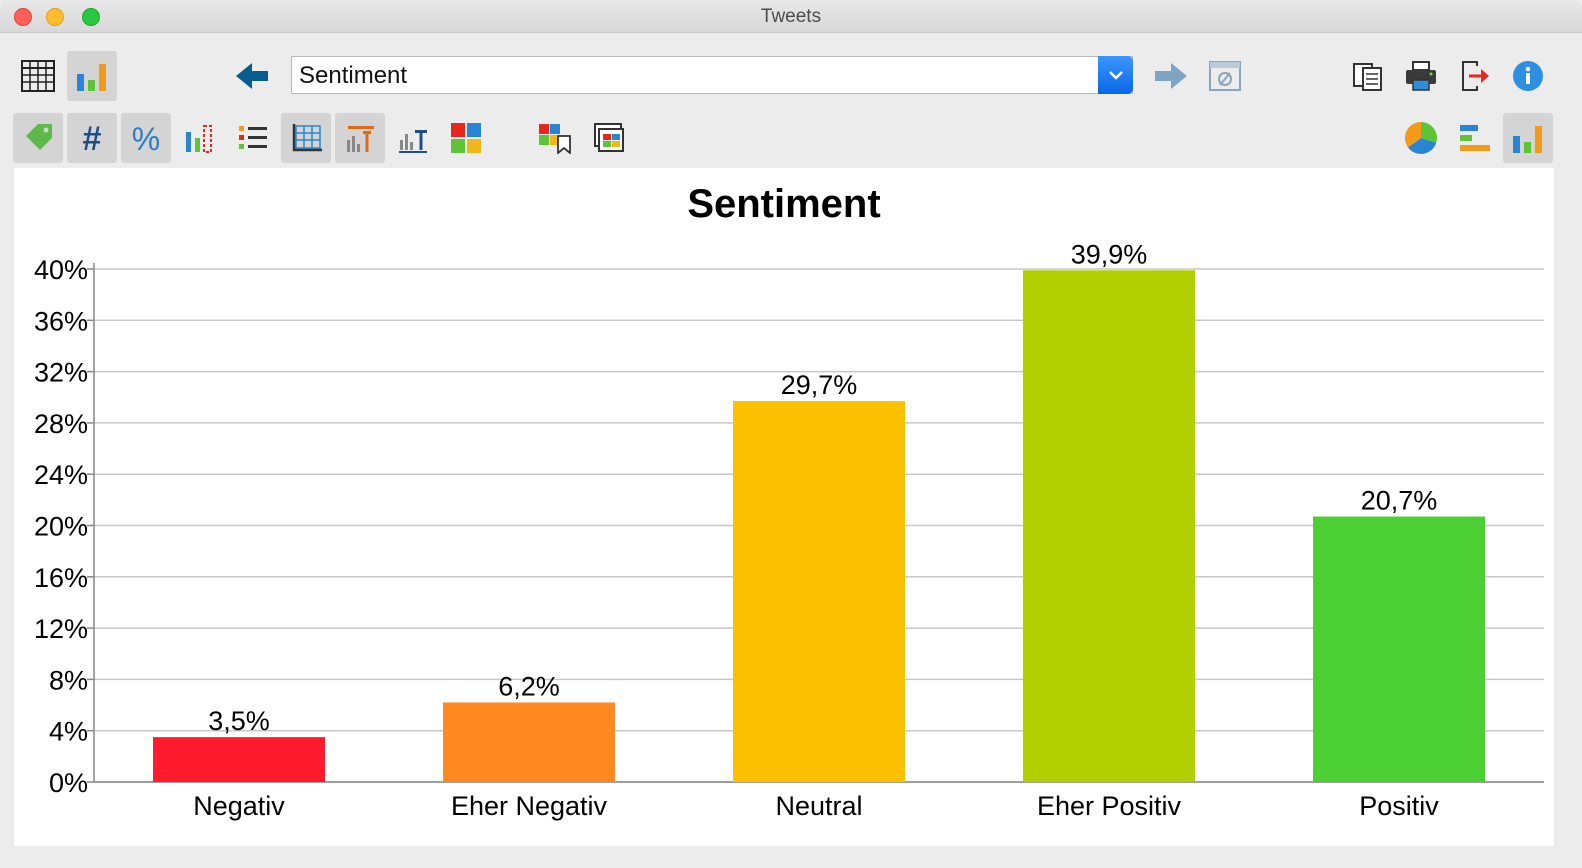 This screenshot has width=1582, height=868. I want to click on horizontal-bar-button, so click(1475, 138).